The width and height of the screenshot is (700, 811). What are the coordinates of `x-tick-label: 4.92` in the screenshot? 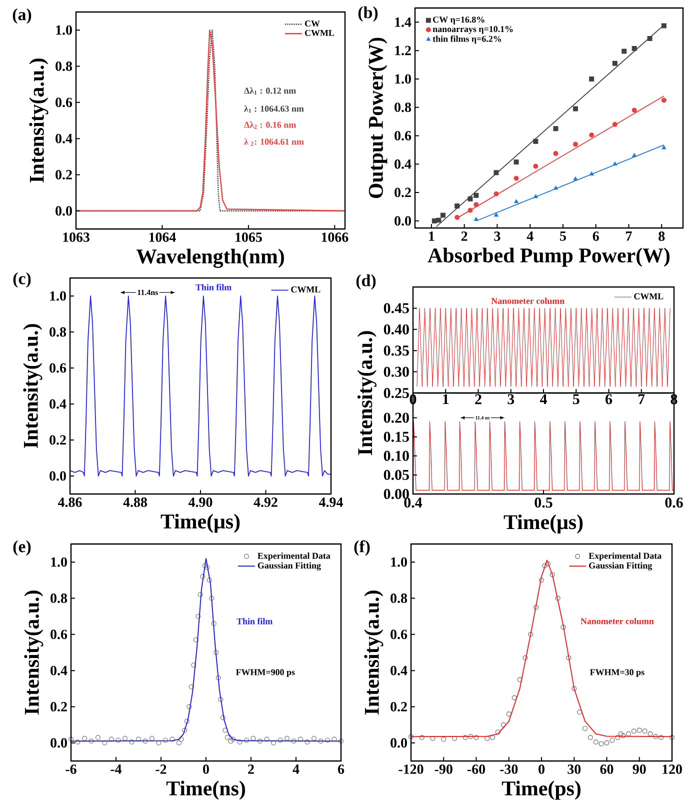 It's located at (266, 502).